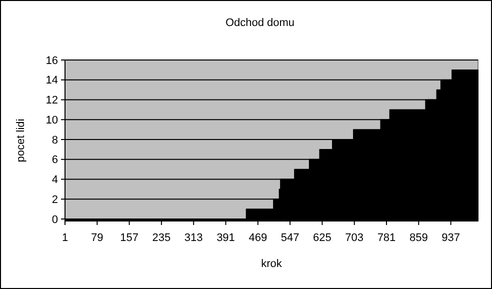 Image resolution: width=492 pixels, height=289 pixels. What do you see at coordinates (55, 220) in the screenshot?
I see `y-tick-label: 0` at bounding box center [55, 220].